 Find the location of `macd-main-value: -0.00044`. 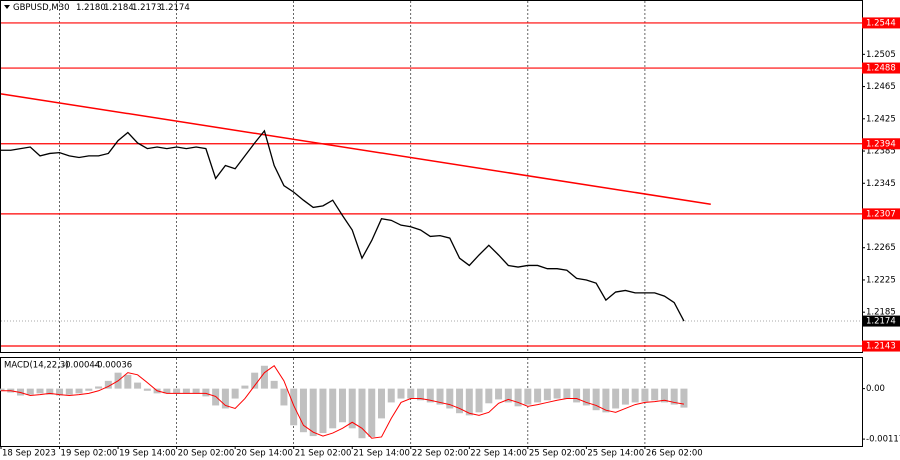

macd-main-value: -0.00044 is located at coordinates (81, 366).